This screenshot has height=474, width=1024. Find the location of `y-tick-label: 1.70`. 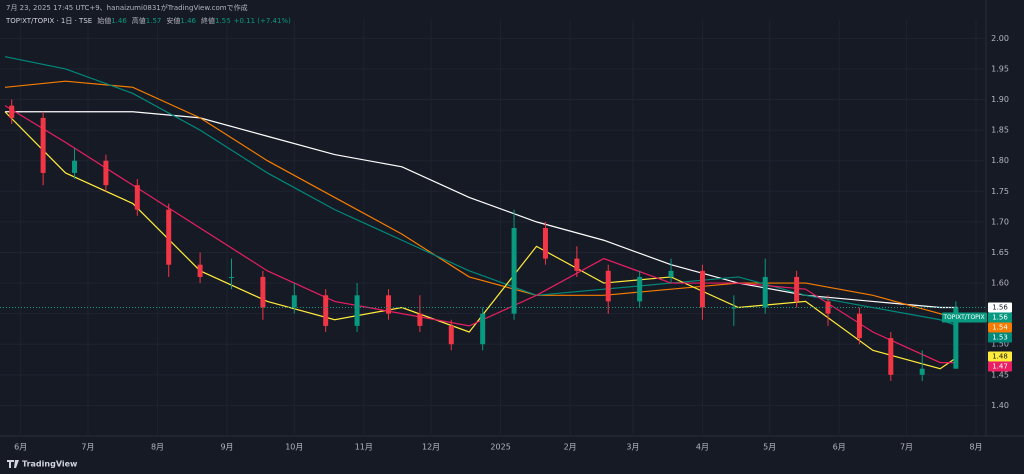

y-tick-label: 1.70 is located at coordinates (1000, 221).